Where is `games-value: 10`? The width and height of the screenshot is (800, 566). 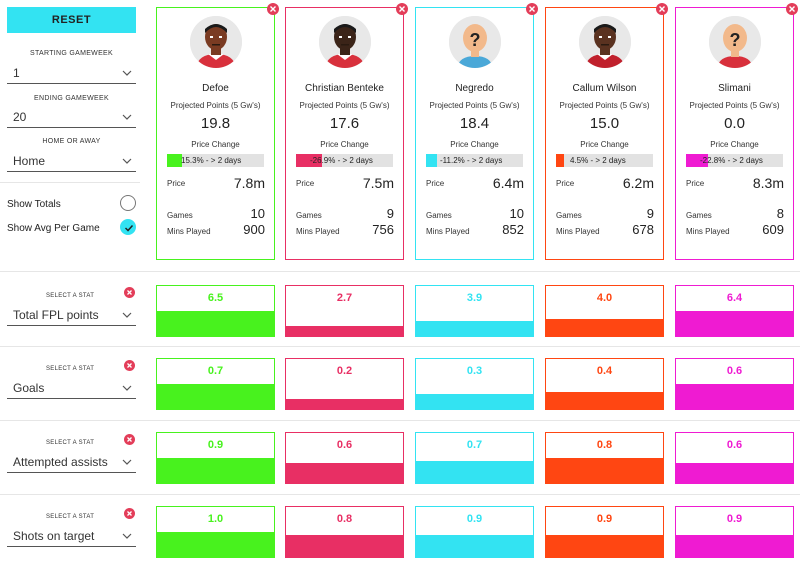 games-value: 10 is located at coordinates (257, 213).